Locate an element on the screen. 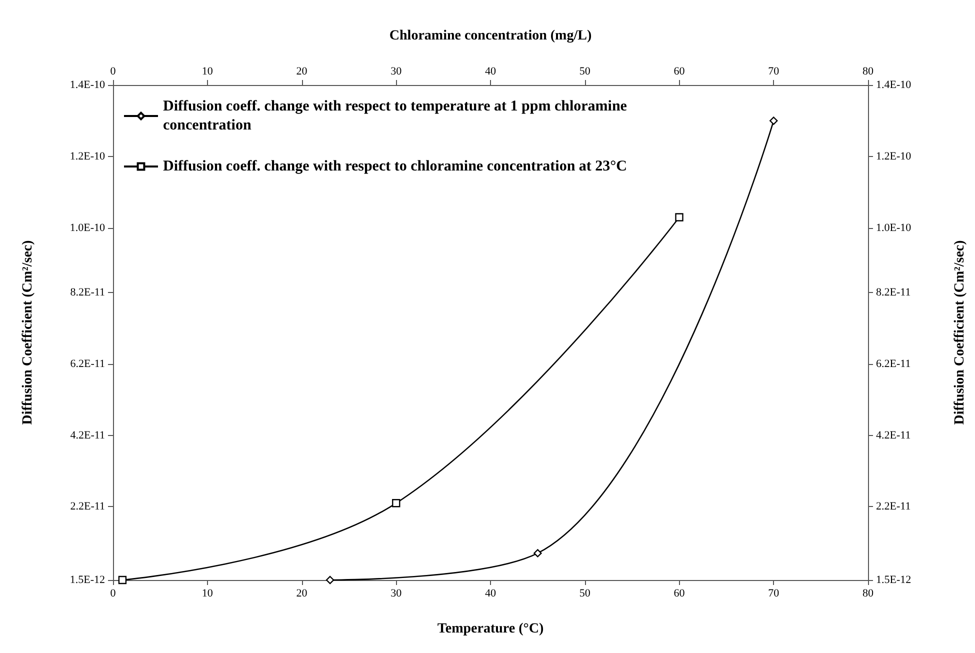 Image resolution: width=975 pixels, height=653 pixels. x-axis-title: Temperature (°C) is located at coordinates (490, 629).